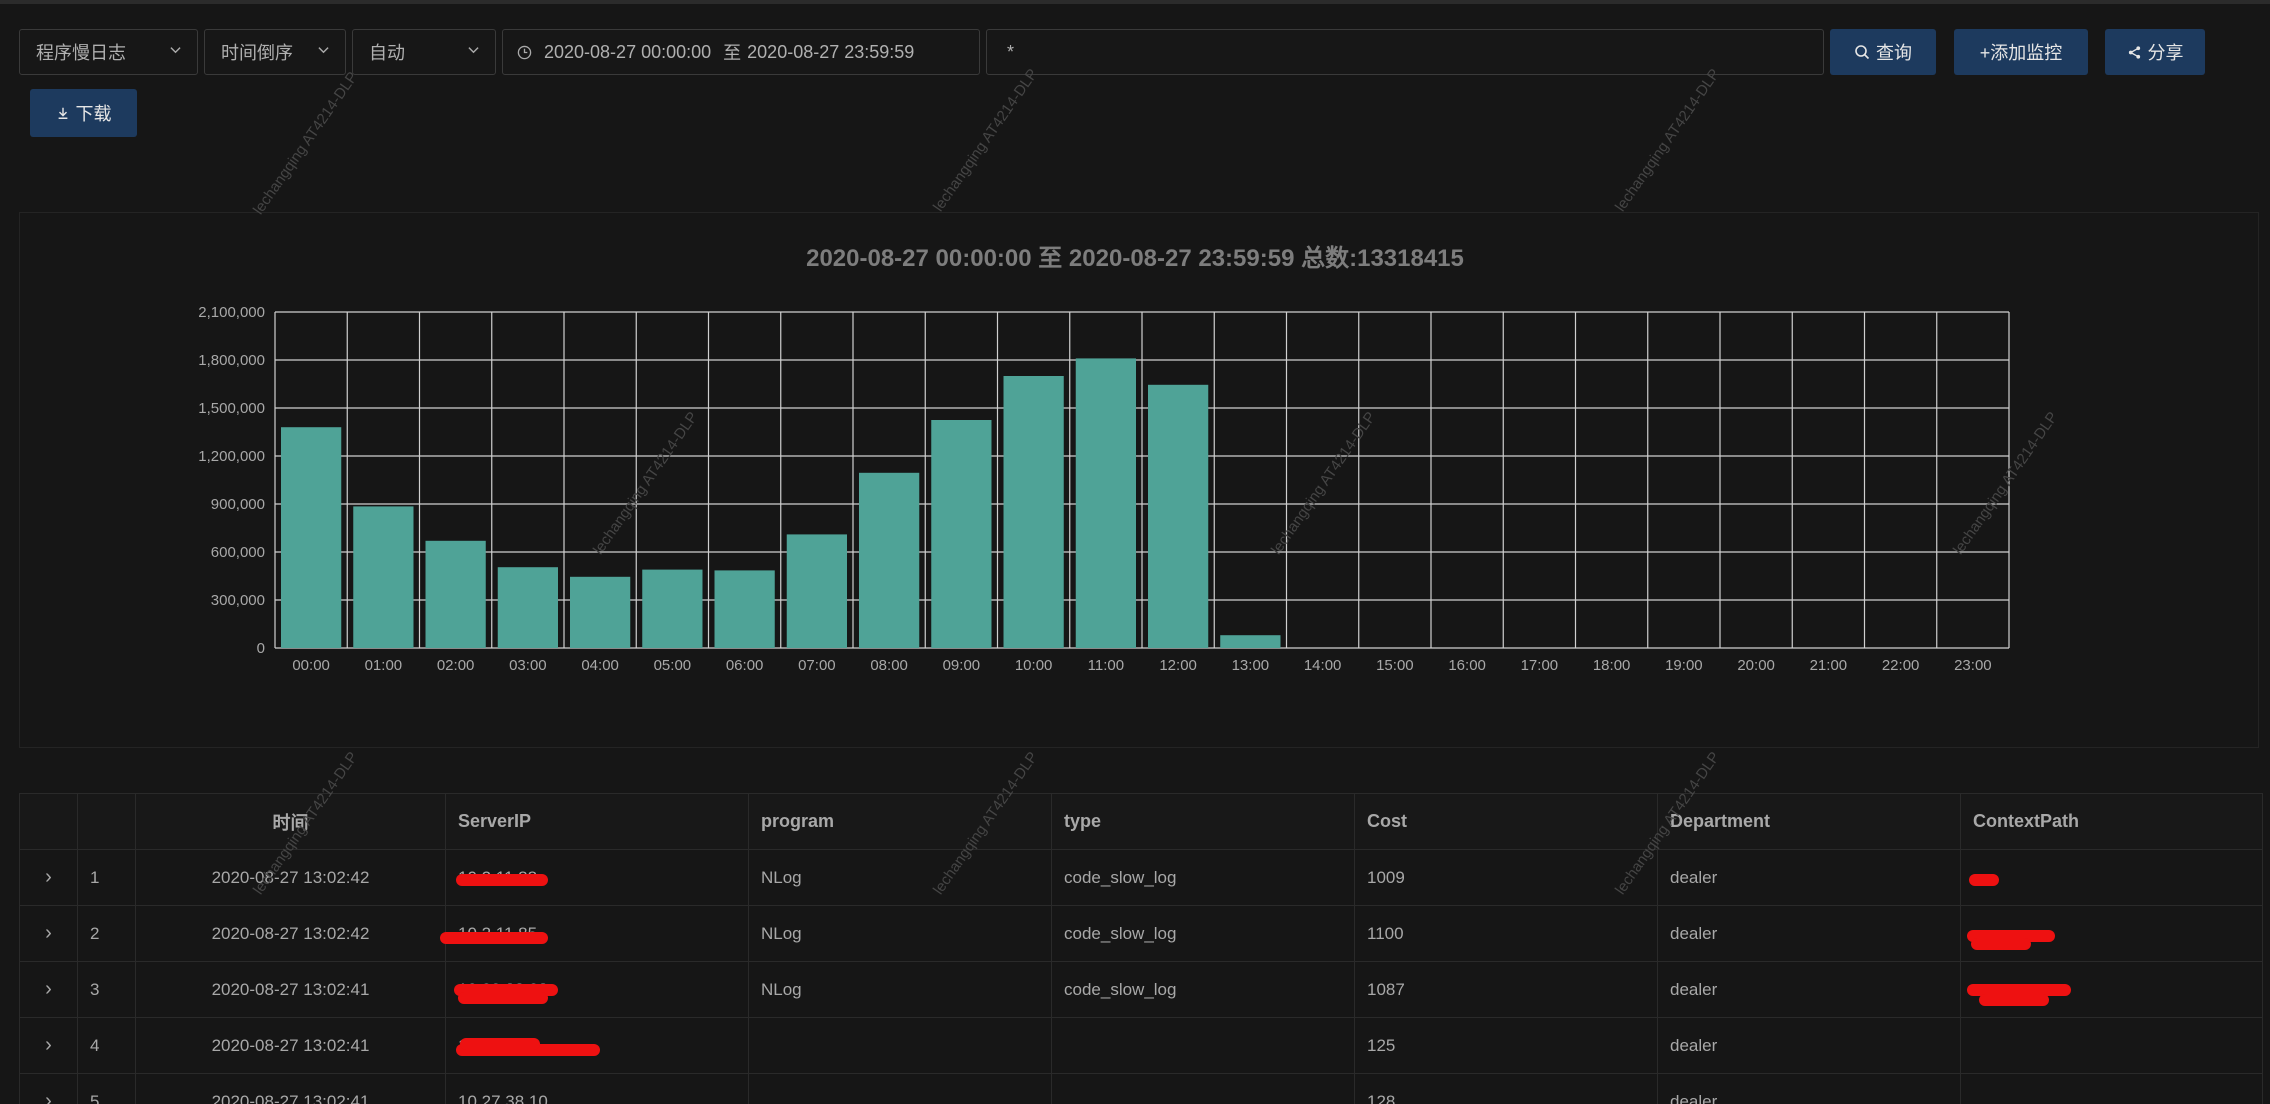 Image resolution: width=2270 pixels, height=1104 pixels. I want to click on row-index: 2, so click(107, 933).